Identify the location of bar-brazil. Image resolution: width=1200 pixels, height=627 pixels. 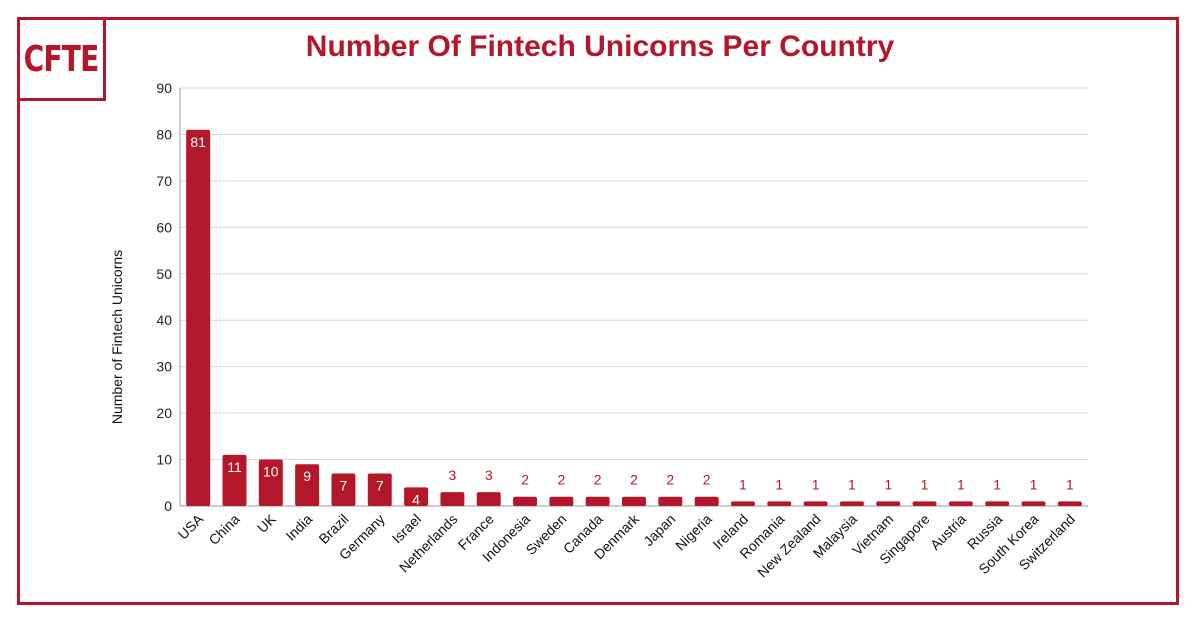
(343, 489).